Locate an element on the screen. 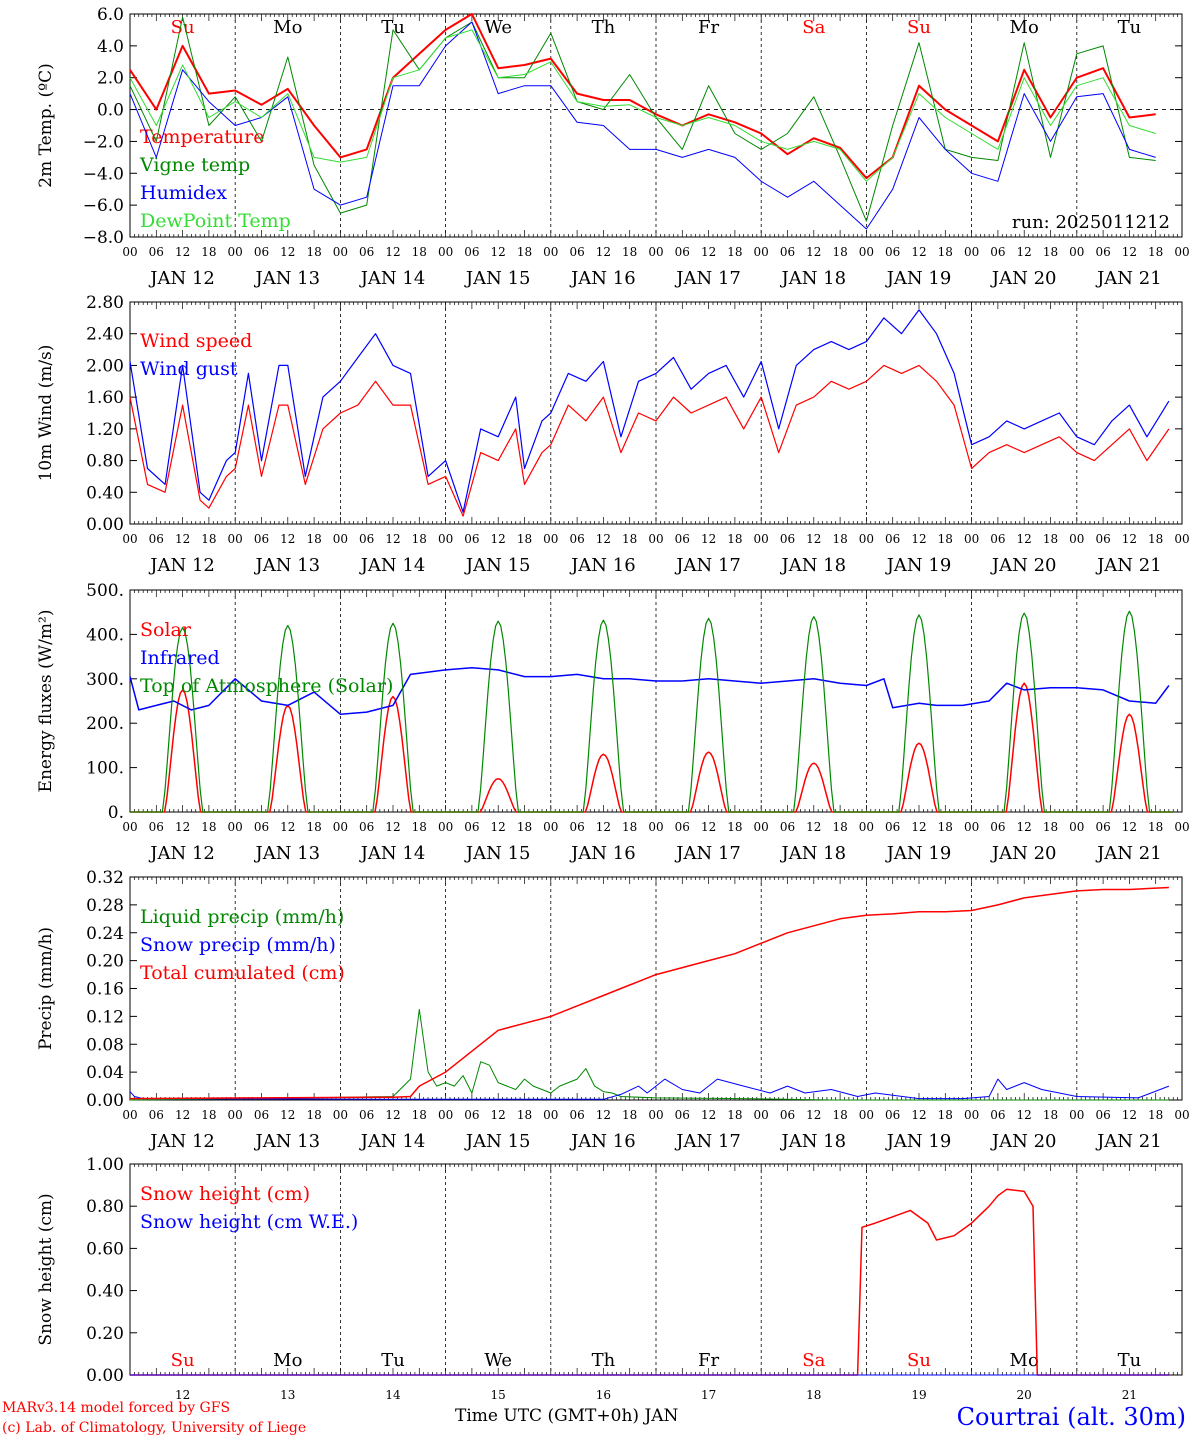 The image size is (1194, 1440). y-tick-label: −6.0 is located at coordinates (103, 206).